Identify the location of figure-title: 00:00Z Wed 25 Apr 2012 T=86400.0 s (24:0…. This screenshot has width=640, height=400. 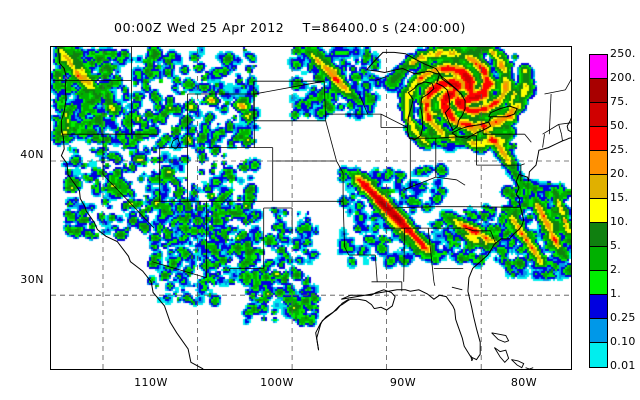
(290, 27).